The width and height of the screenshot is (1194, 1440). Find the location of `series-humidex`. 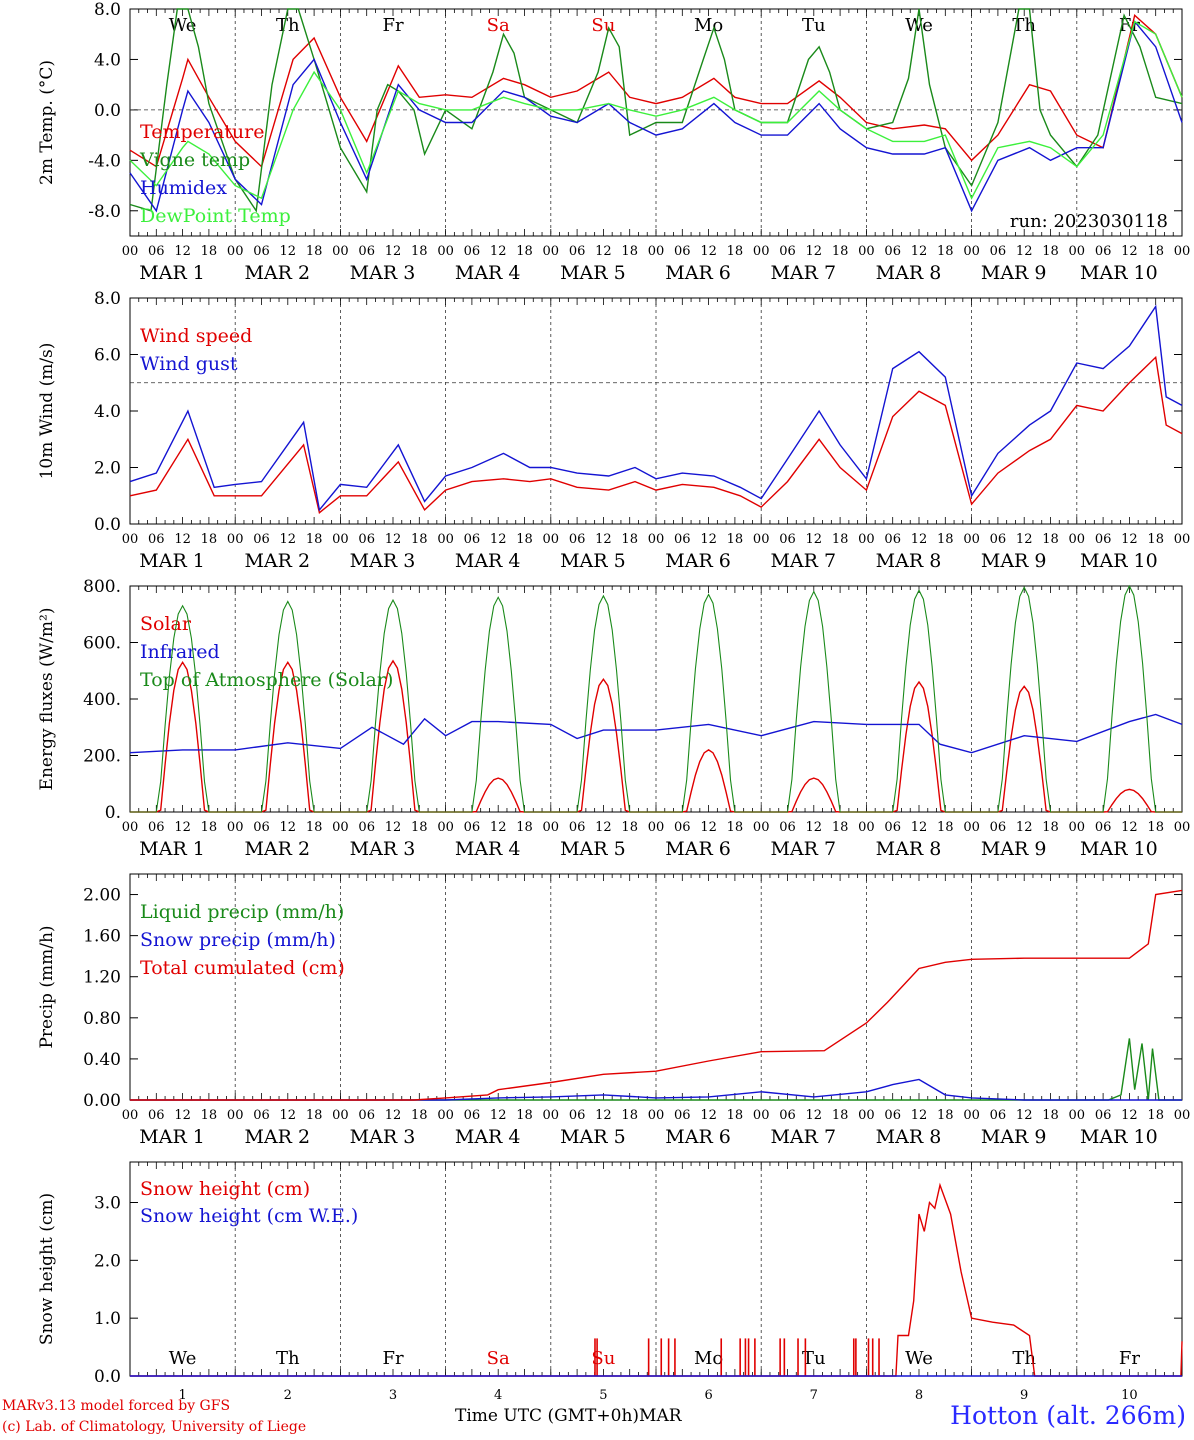

series-humidex is located at coordinates (656, 116).